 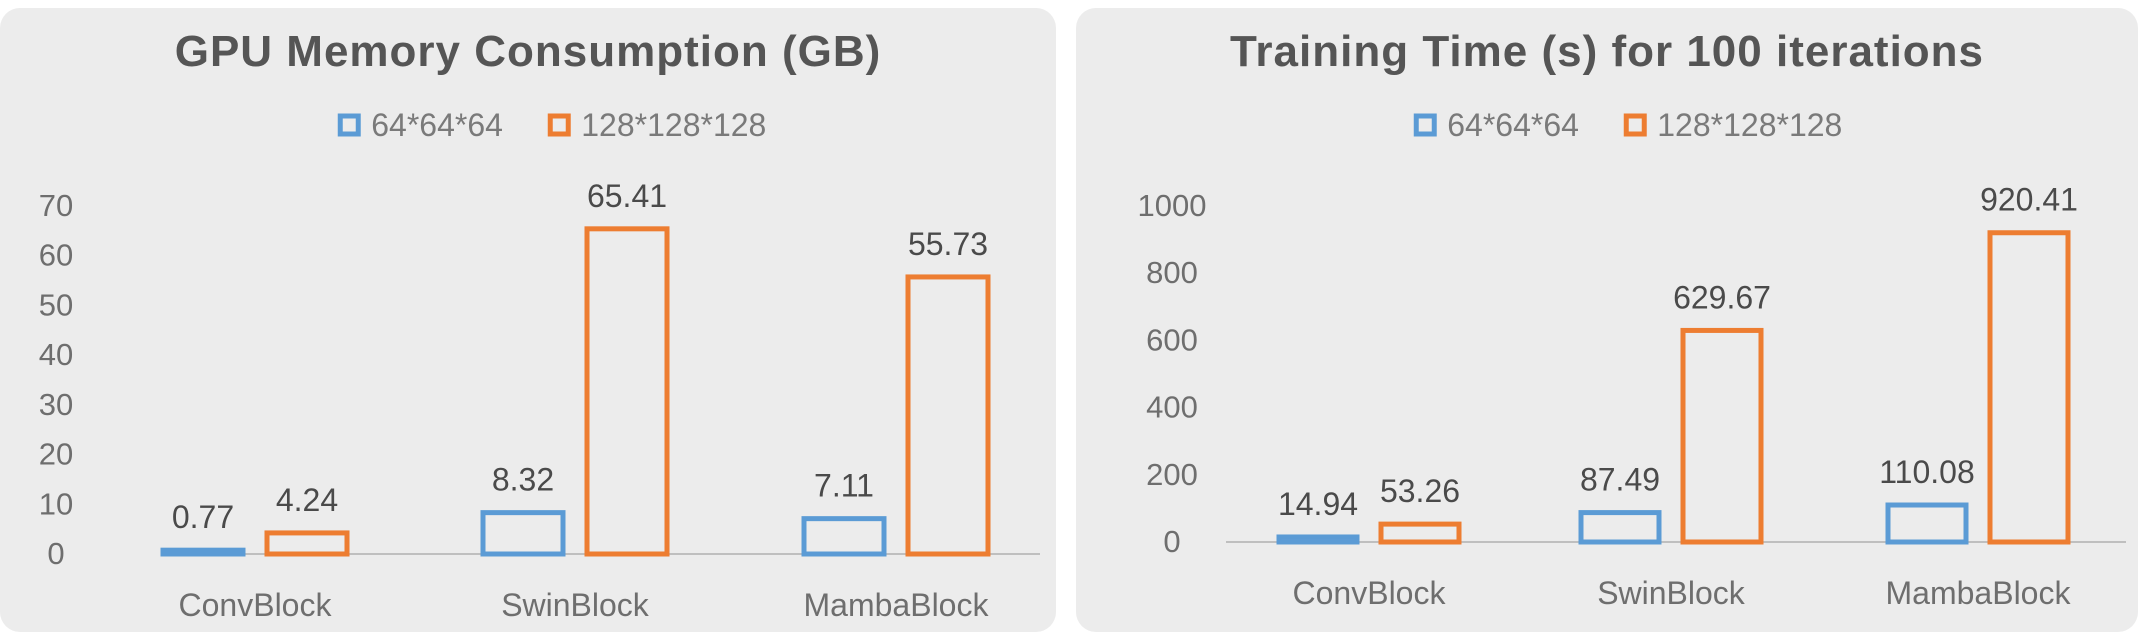 I want to click on chart-title: Training Time (s) for 100 iterations, so click(x=1607, y=51).